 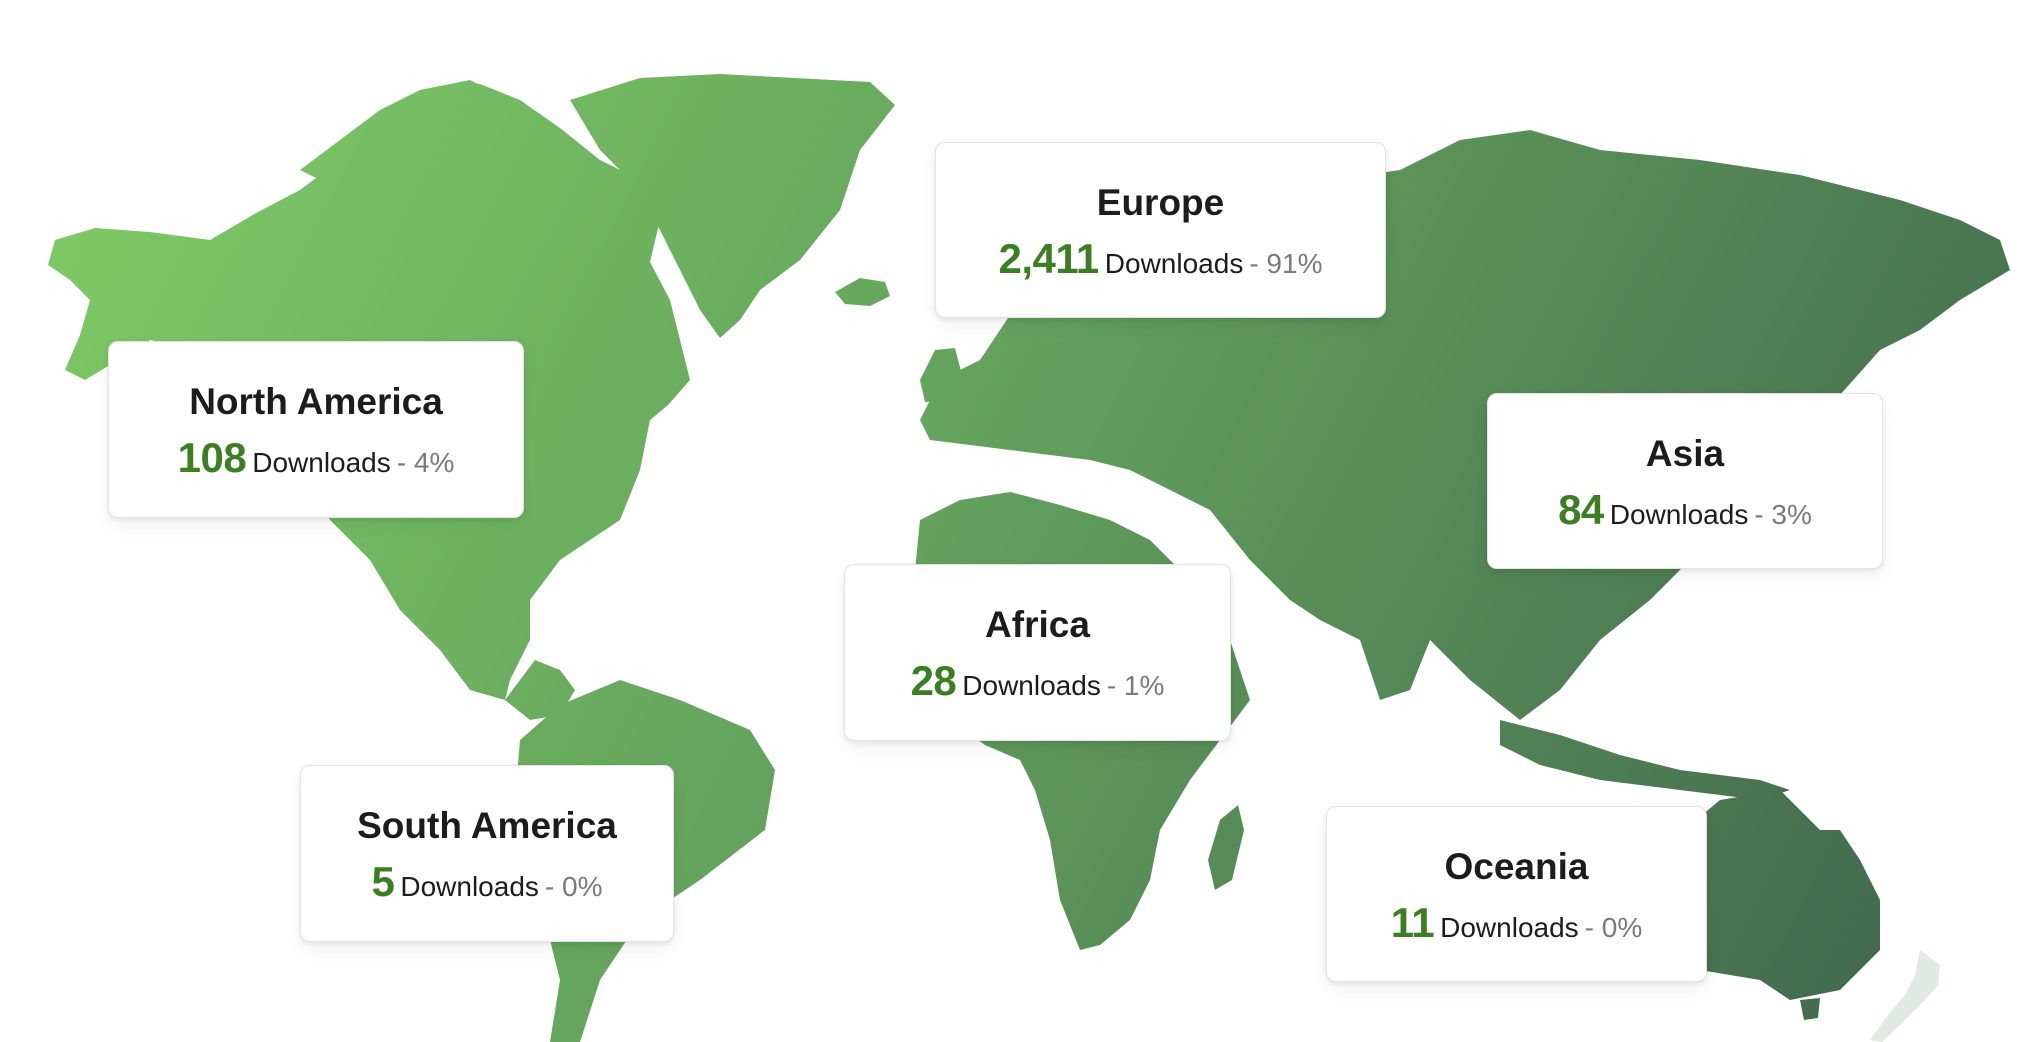 I want to click on region-stat: 2,411 Downloads - 91%, so click(x=1160, y=264).